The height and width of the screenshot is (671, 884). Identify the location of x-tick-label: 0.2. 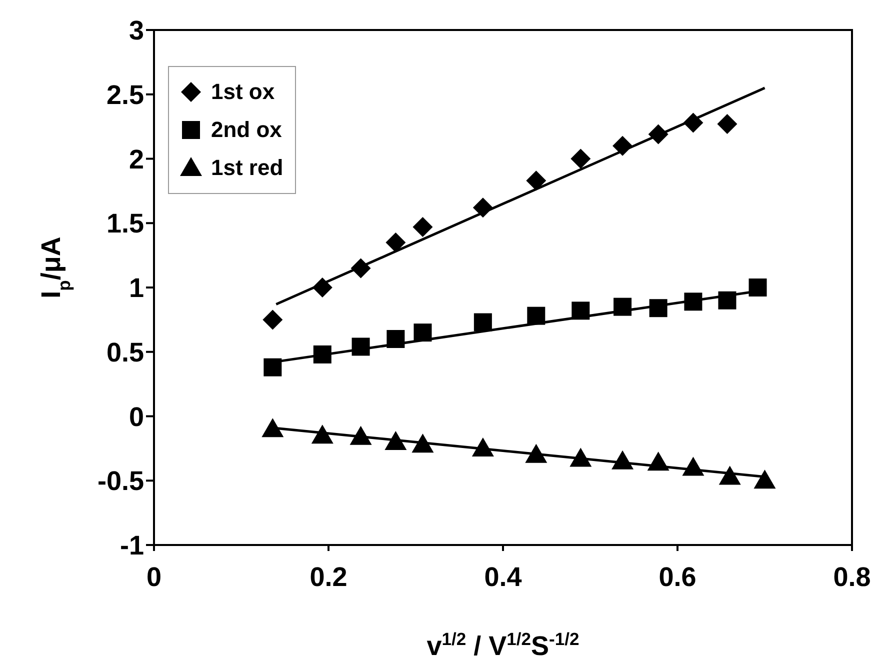
(329, 577).